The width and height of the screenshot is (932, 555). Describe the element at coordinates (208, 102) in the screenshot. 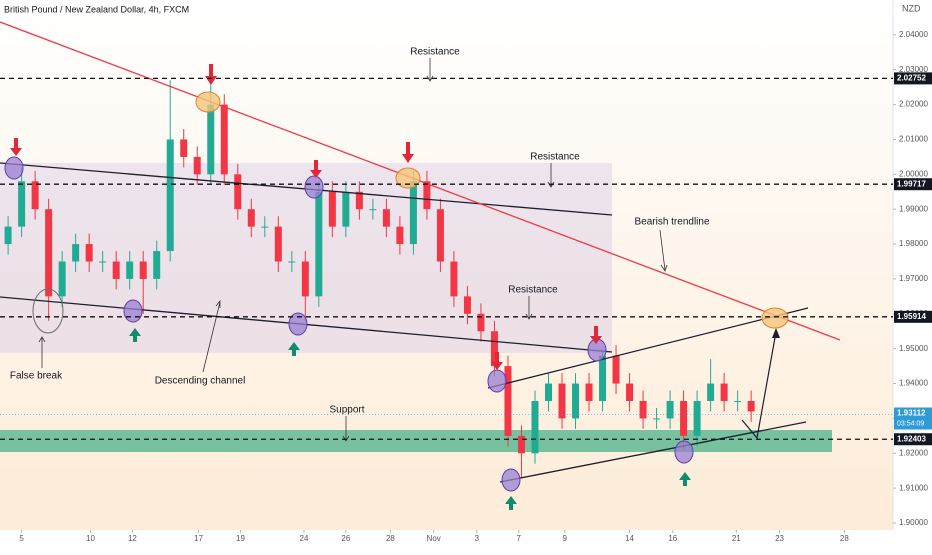

I see `trendline-touch` at that location.